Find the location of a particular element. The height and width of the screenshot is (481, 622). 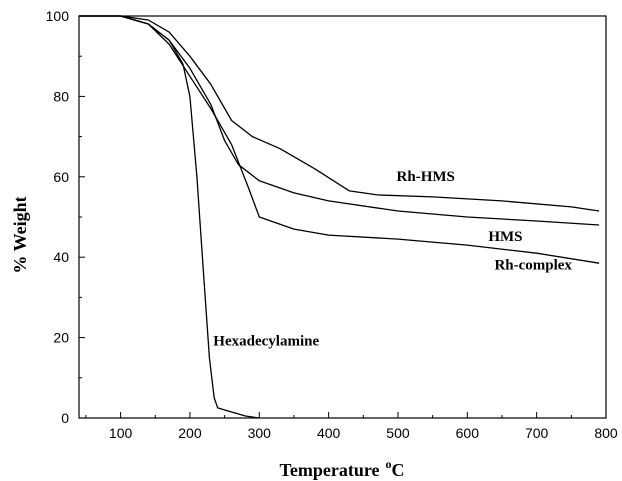

x-axis-unit-degree: o is located at coordinates (388, 464).